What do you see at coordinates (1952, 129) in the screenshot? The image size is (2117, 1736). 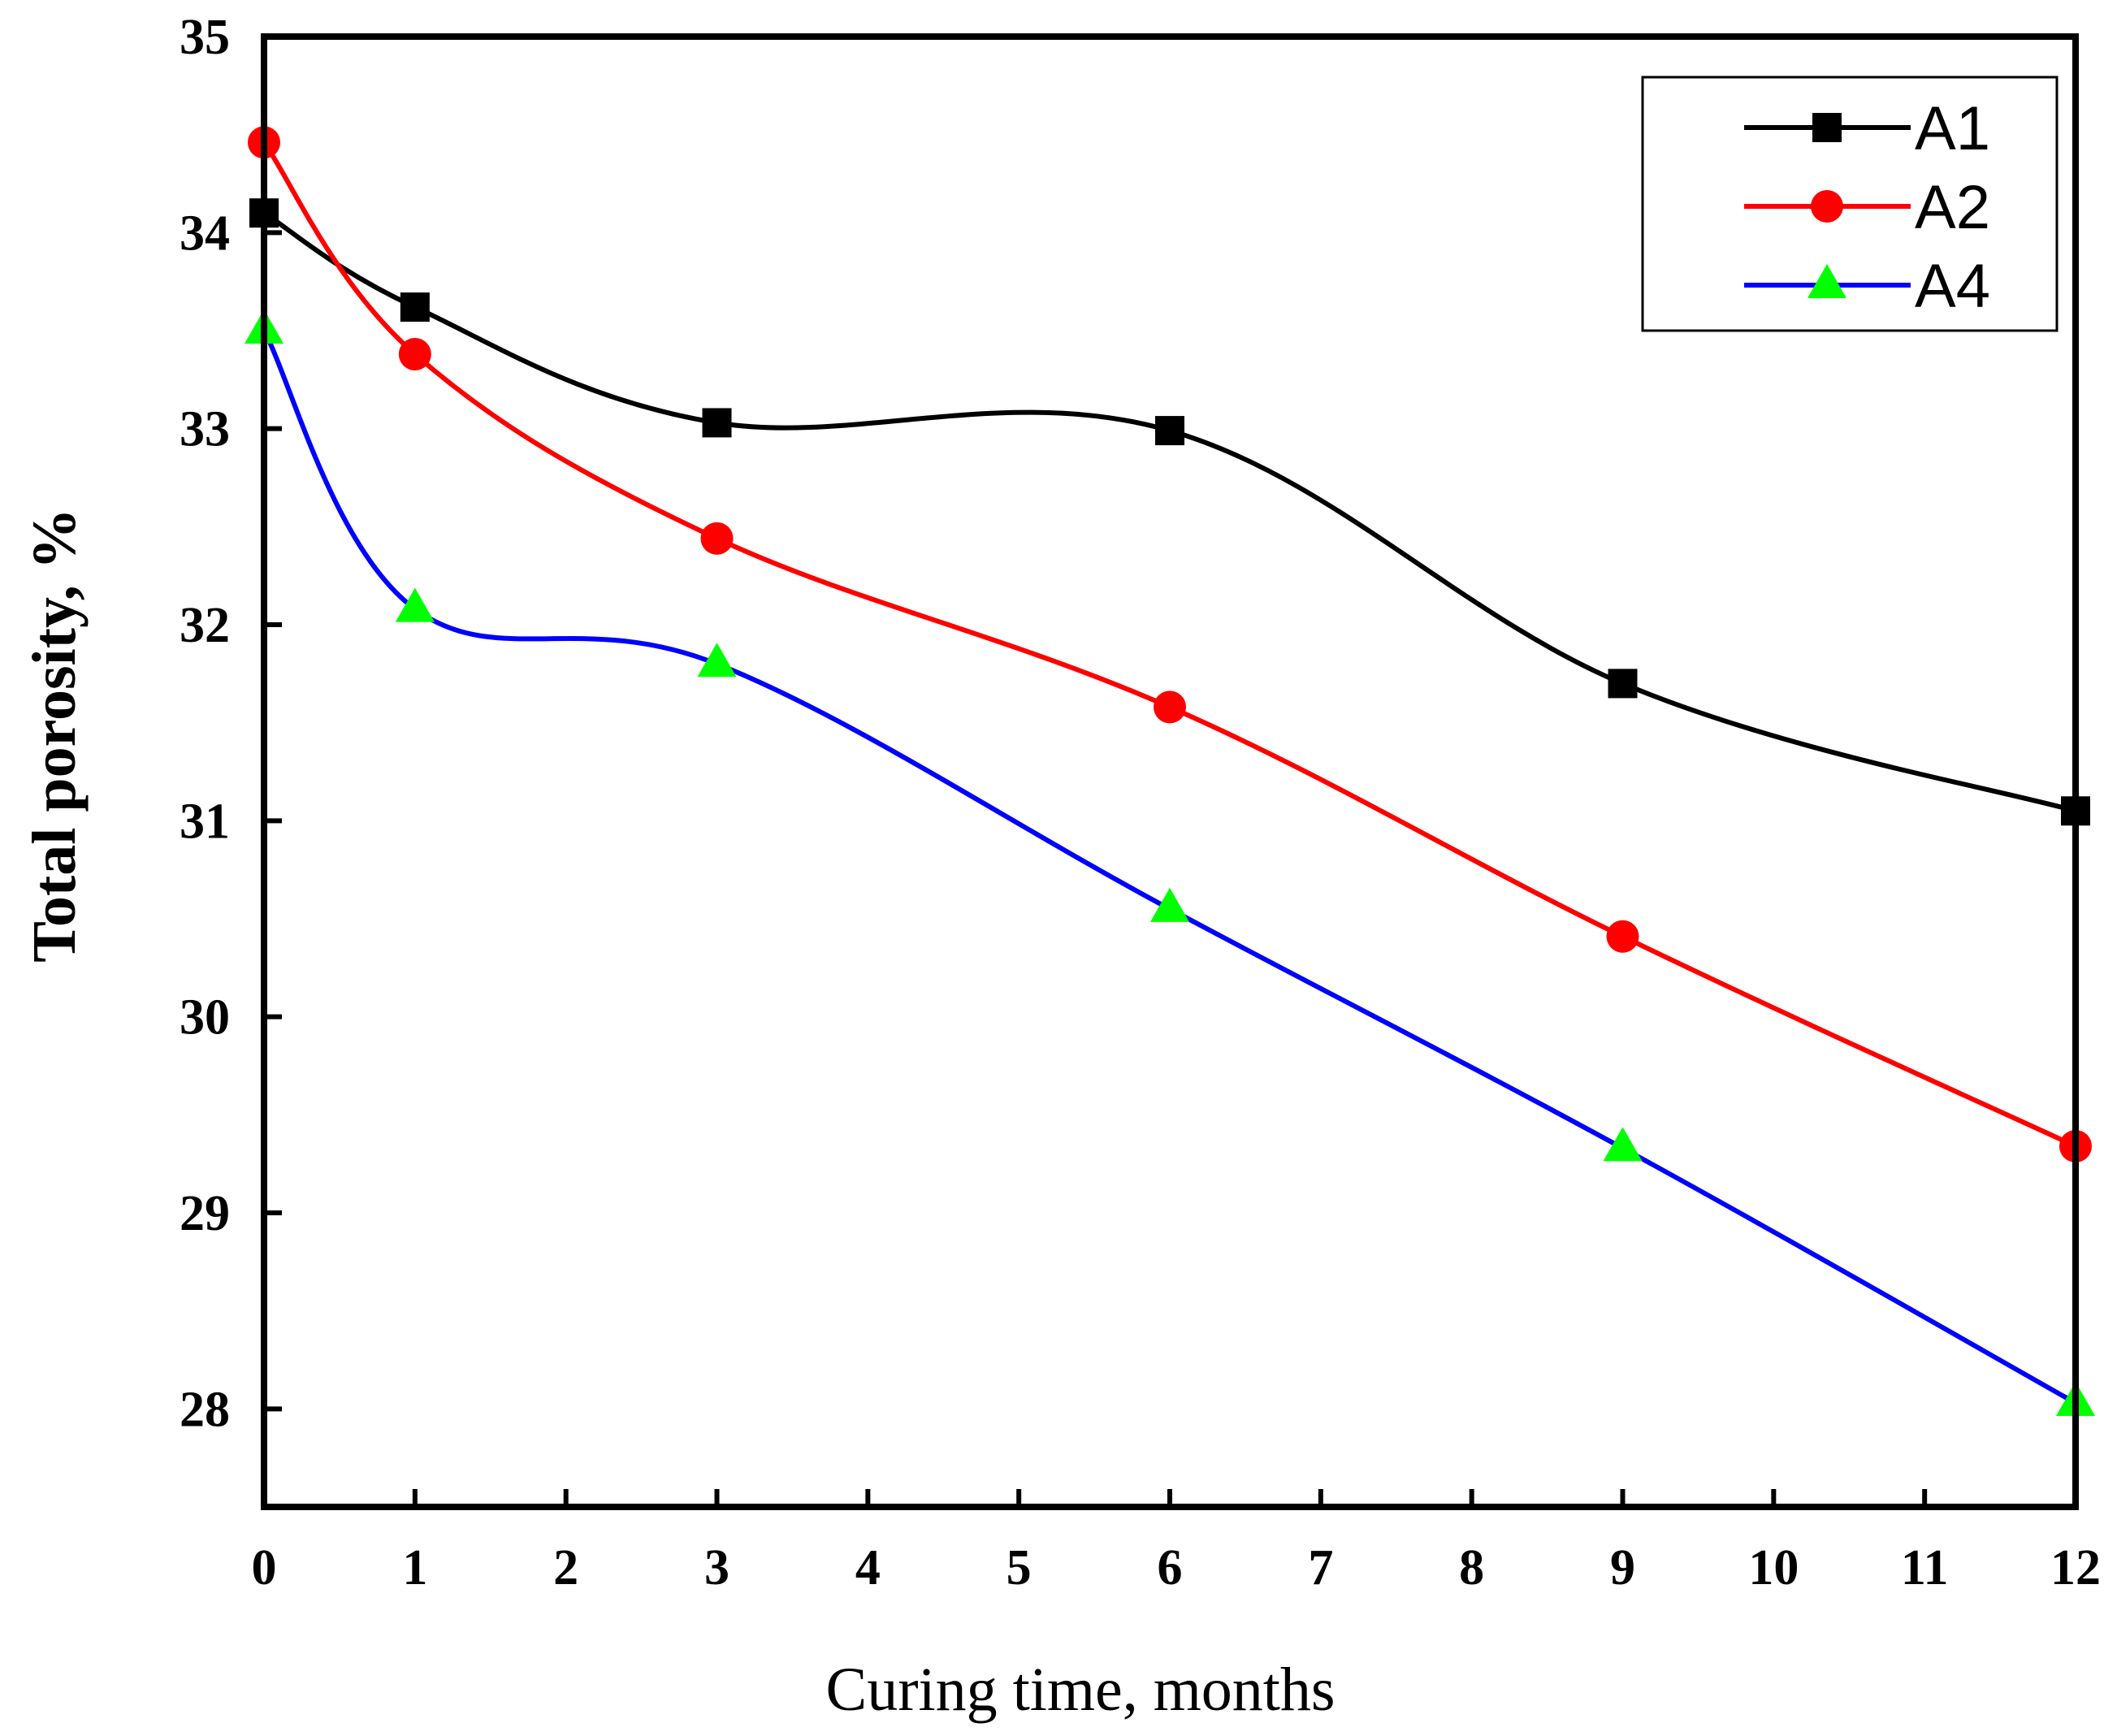 I see `legend-label: A1` at bounding box center [1952, 129].